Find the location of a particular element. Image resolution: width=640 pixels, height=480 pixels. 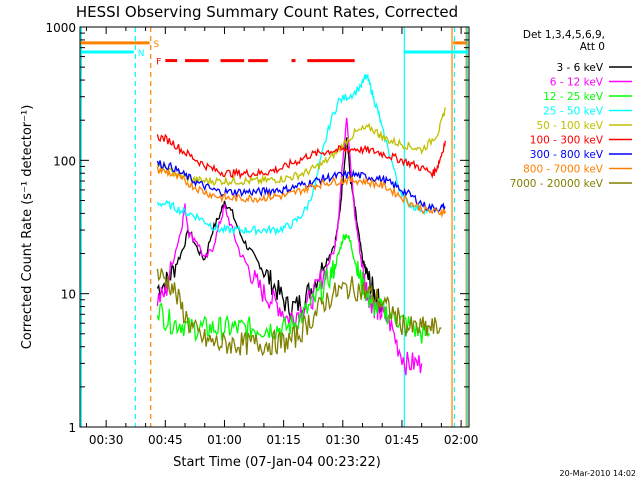

x-tick-label-6: 02:00 is located at coordinates (461, 440).